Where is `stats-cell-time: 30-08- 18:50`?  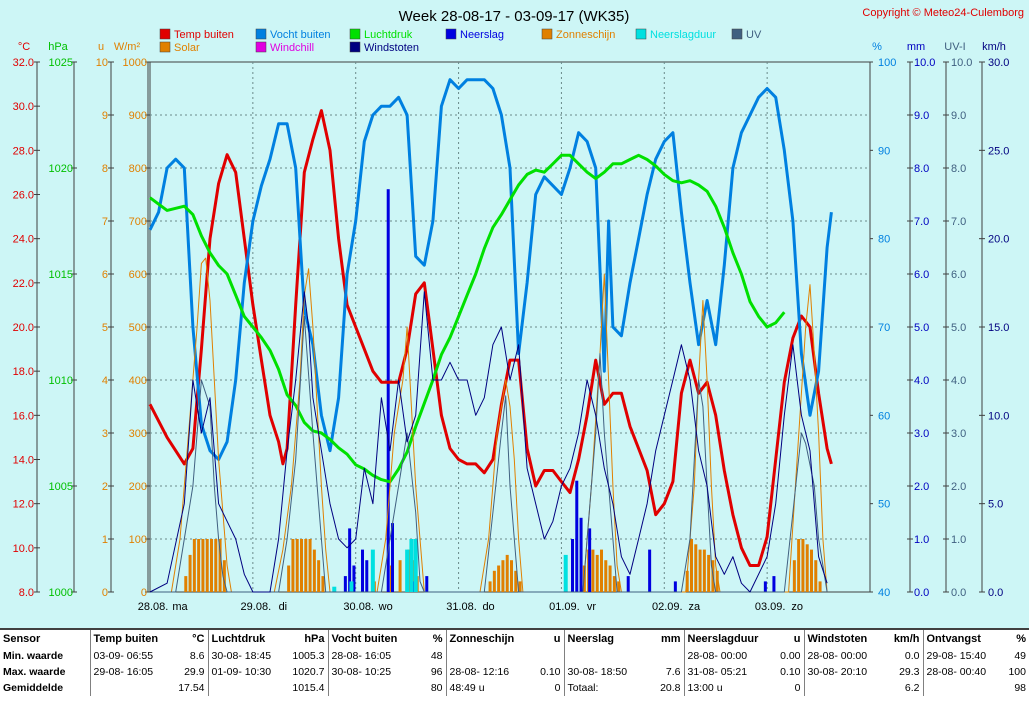 stats-cell-time: 30-08- 18:50 is located at coordinates (603, 672).